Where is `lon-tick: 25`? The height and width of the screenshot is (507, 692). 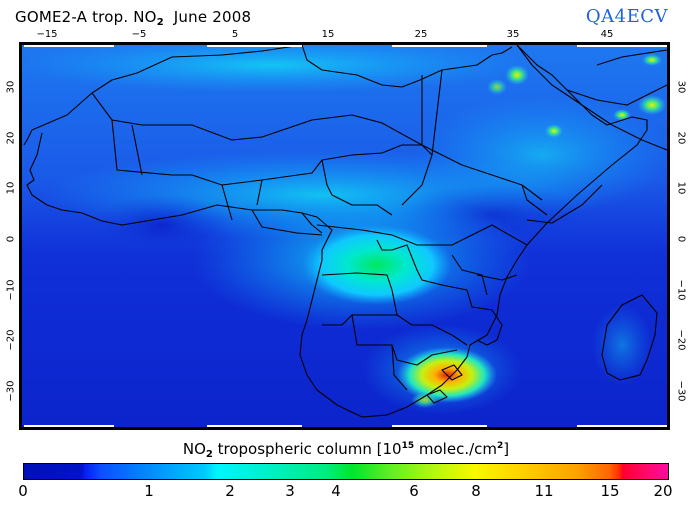 lon-tick: 25 is located at coordinates (421, 34).